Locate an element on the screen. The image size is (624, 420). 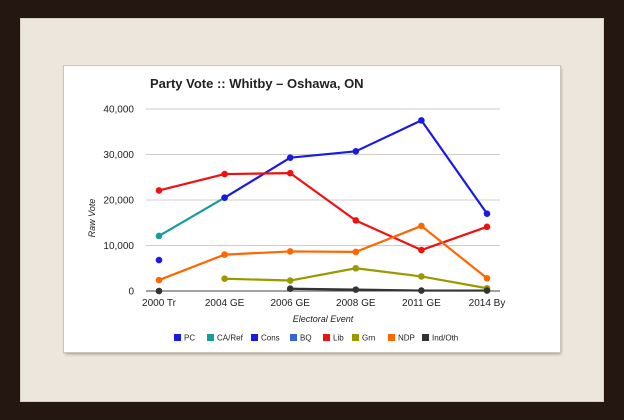
legend: PC CA/Ref Cons BQ Lib Grn NDP Ind/Oth is located at coordinates (316, 338).